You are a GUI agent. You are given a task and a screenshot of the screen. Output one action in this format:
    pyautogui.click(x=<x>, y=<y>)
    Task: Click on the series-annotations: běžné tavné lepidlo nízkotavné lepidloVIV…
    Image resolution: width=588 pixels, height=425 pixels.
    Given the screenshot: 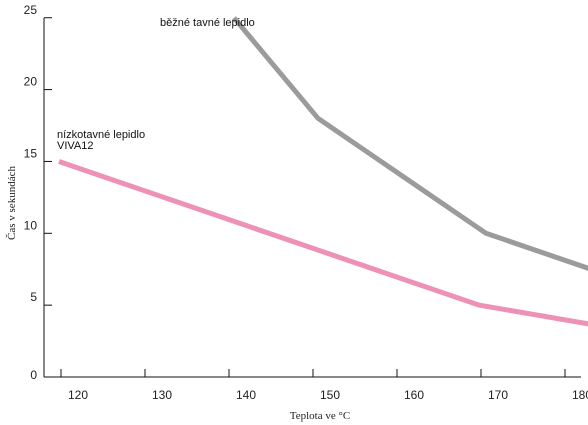 What is the action you would take?
    pyautogui.click(x=156, y=84)
    